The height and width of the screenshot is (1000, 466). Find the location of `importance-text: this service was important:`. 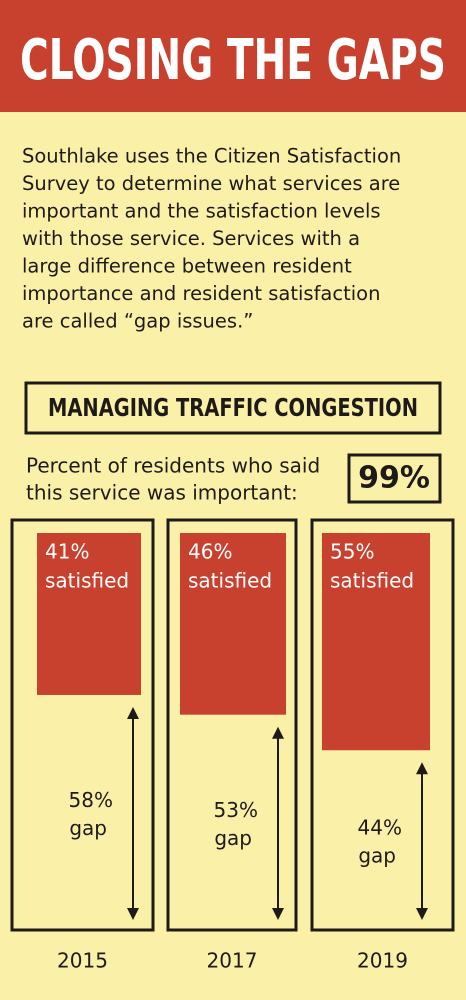

importance-text: this service was important: is located at coordinates (162, 493).